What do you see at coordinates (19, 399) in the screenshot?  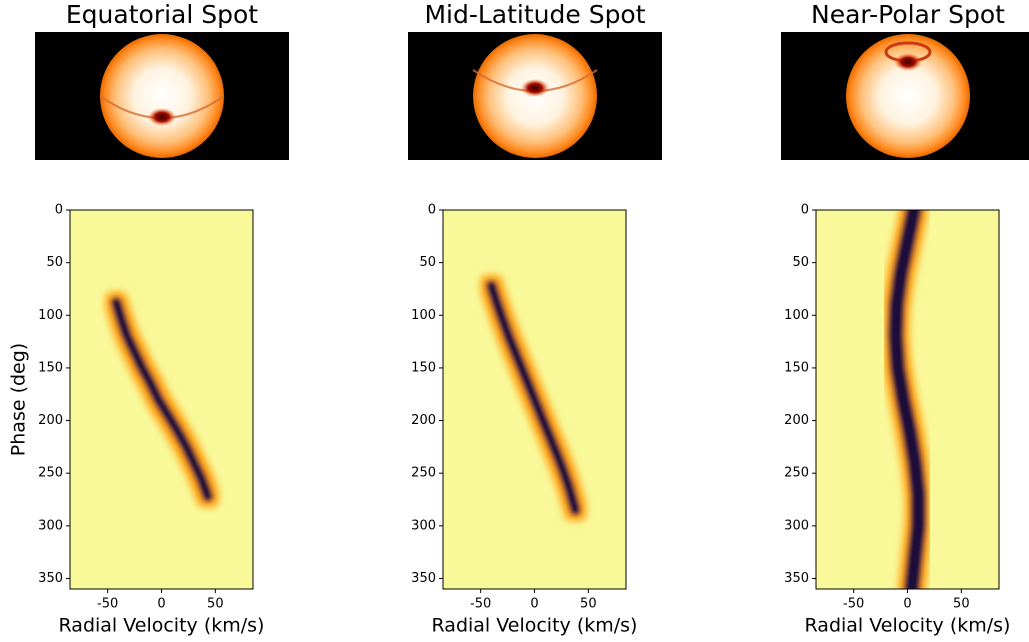 I see `y-axis-label: Phase (deg)` at bounding box center [19, 399].